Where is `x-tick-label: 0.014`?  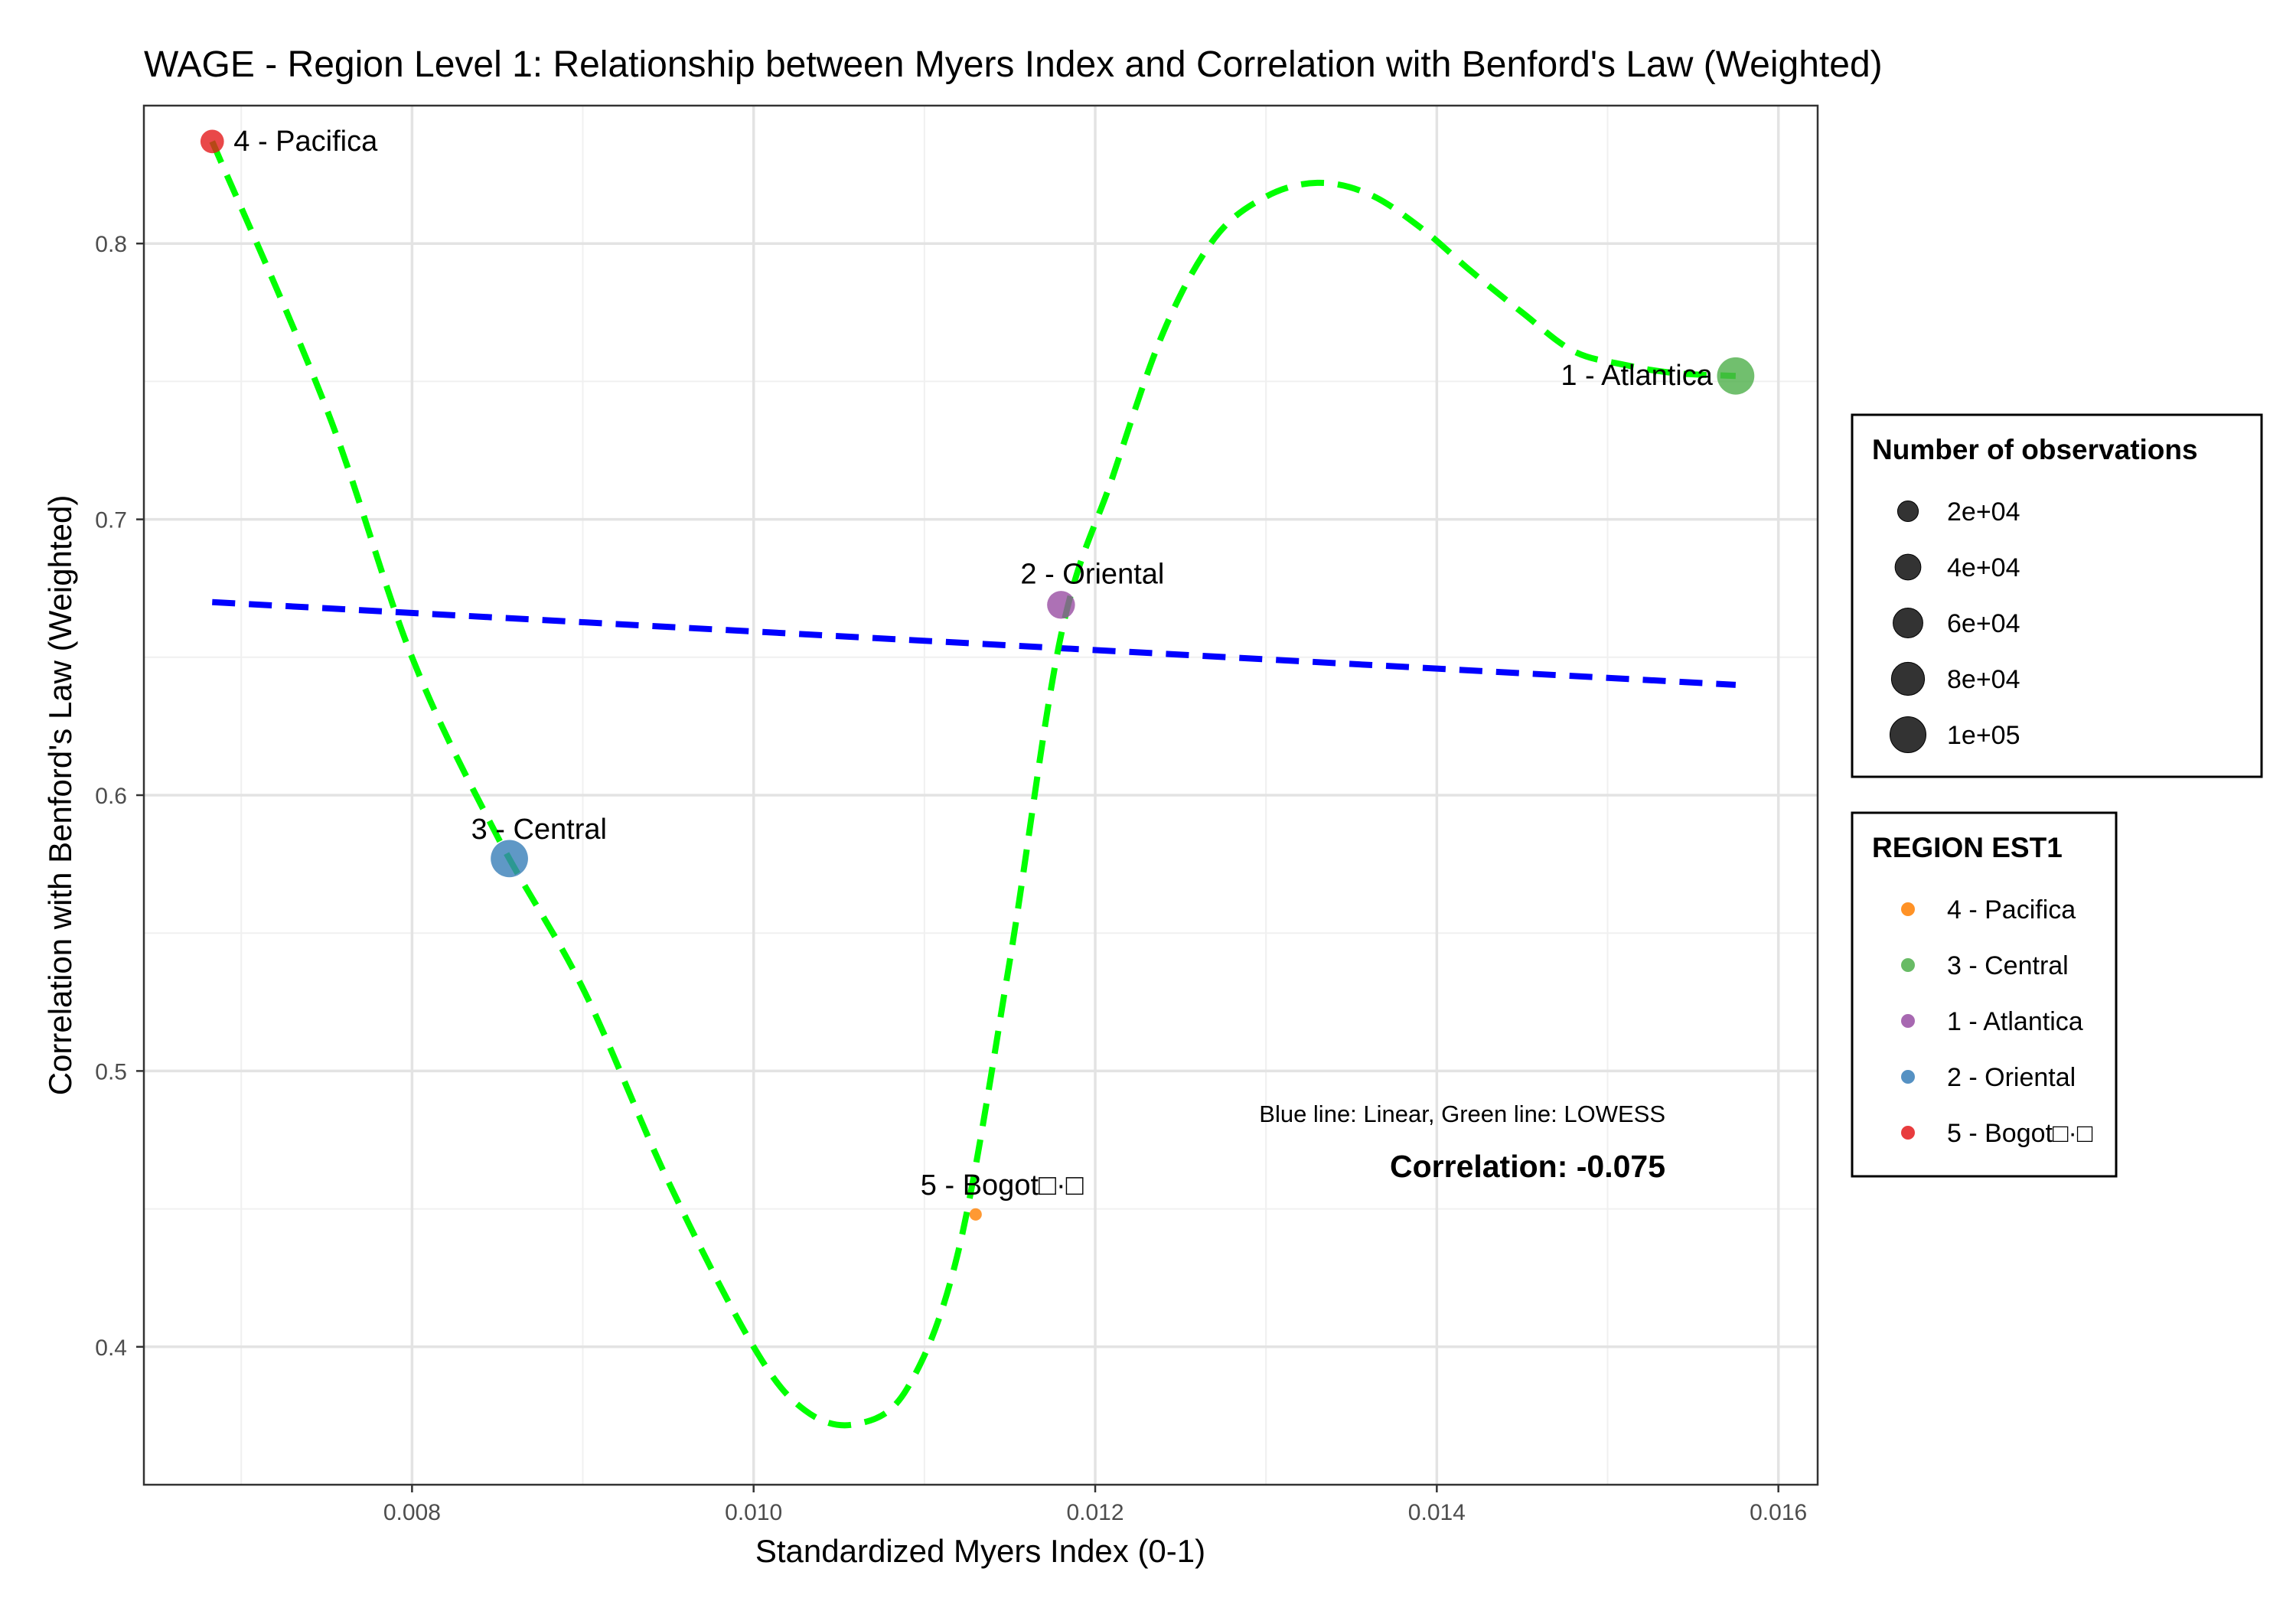 x-tick-label: 0.014 is located at coordinates (1437, 1512).